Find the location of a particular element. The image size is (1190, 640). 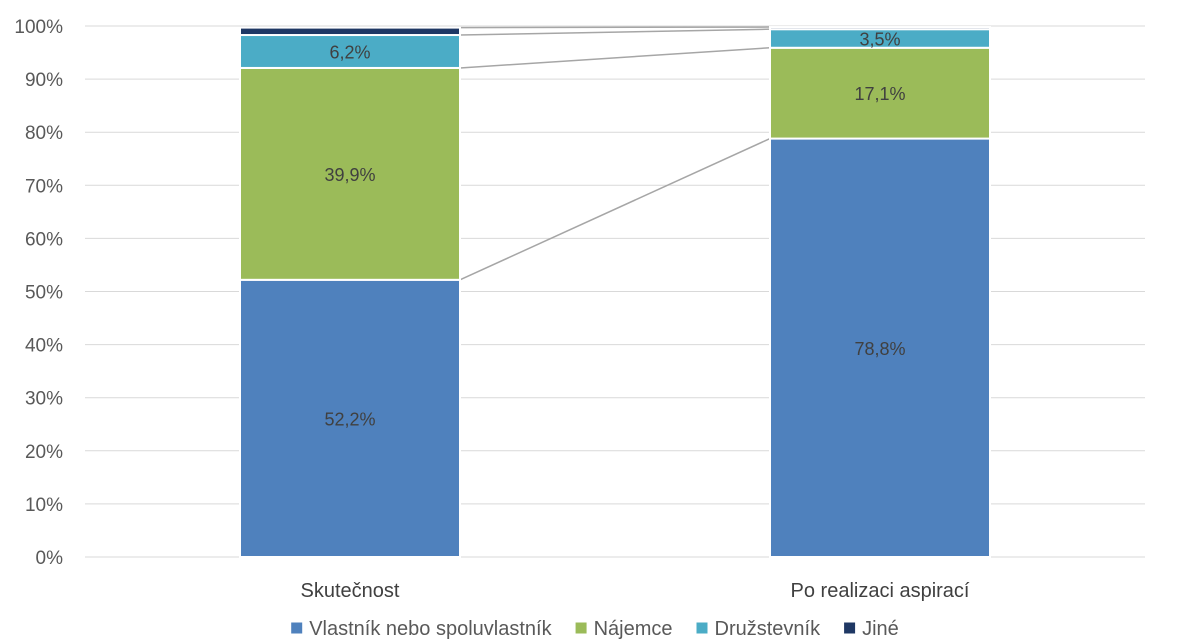

y-tick-label: 100% is located at coordinates (38, 27).